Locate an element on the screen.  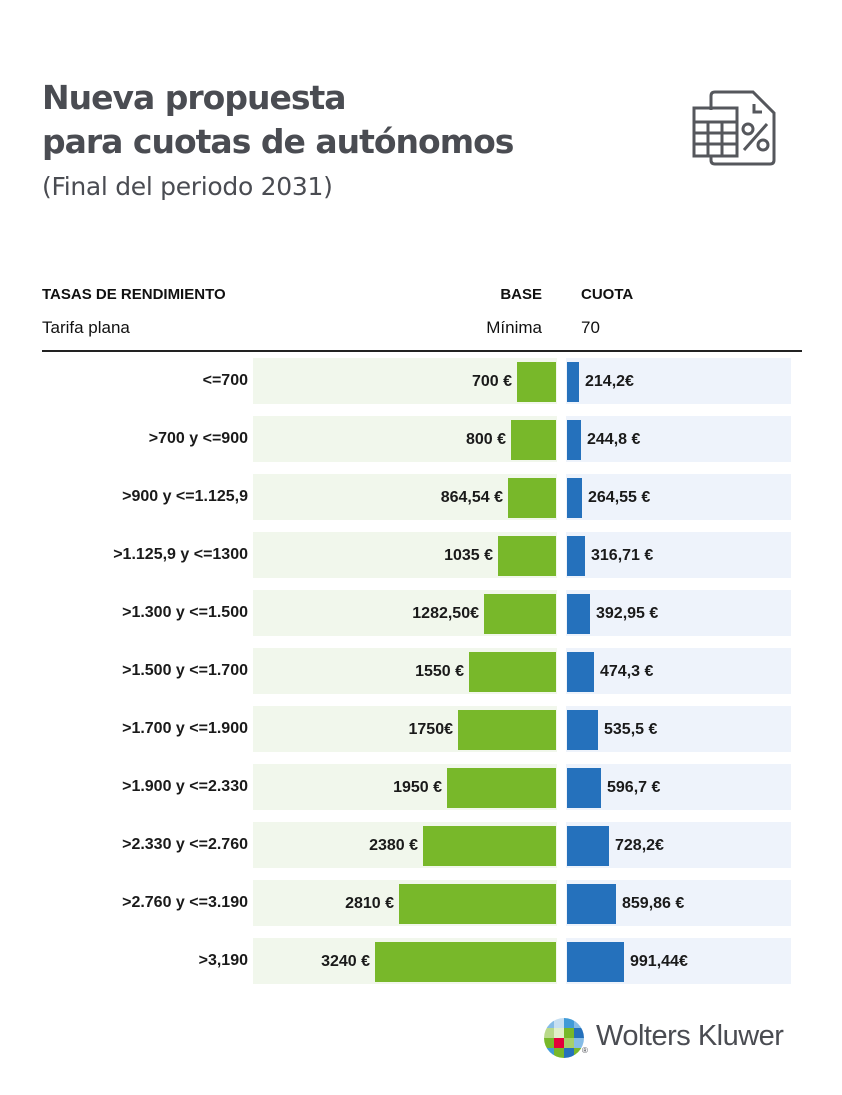
registered-mark: ® is located at coordinates (585, 1050).